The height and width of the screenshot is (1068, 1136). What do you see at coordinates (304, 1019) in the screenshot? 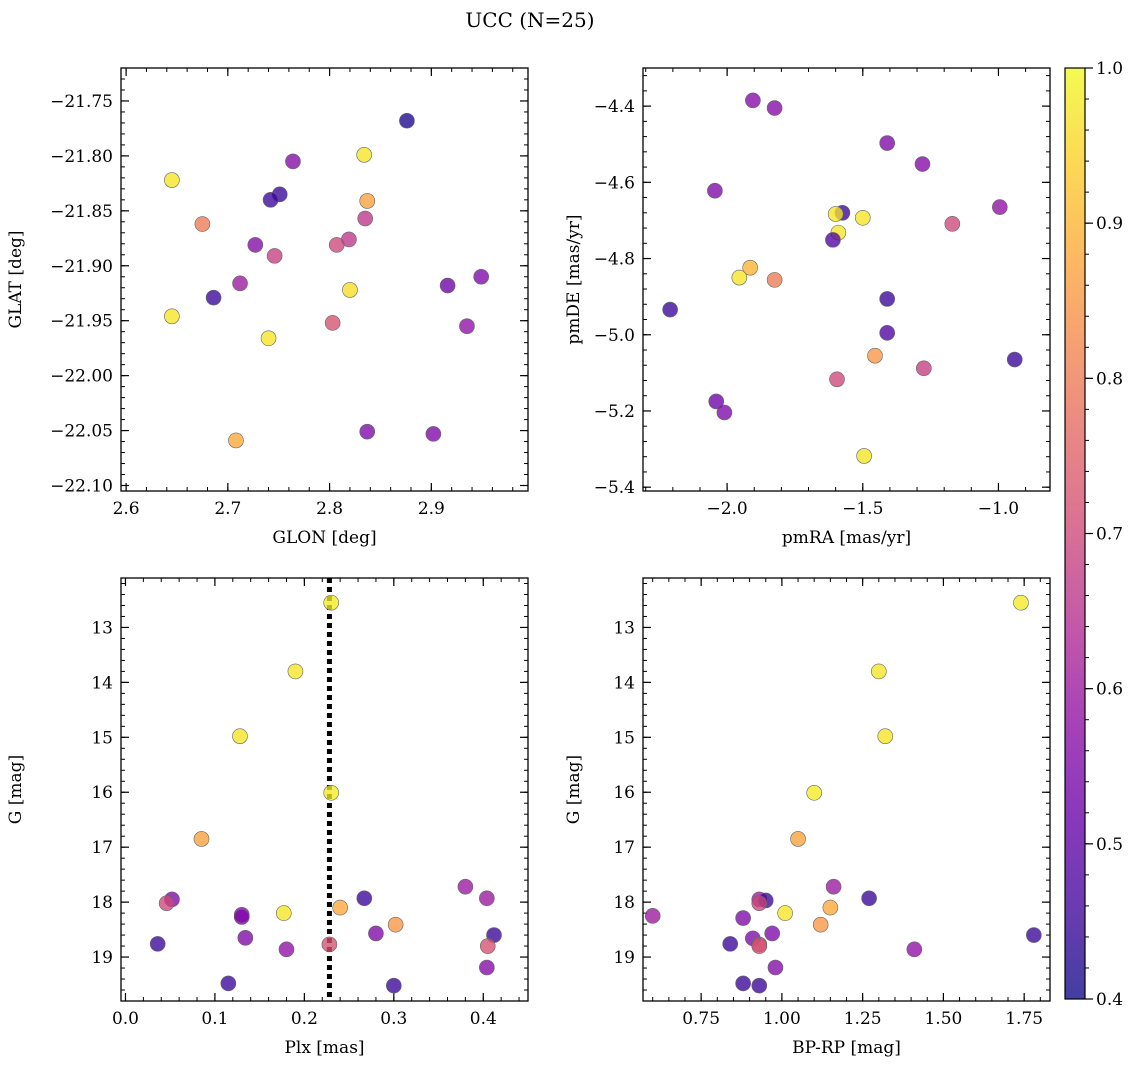
I see `x-tick-label: 0.2` at bounding box center [304, 1019].